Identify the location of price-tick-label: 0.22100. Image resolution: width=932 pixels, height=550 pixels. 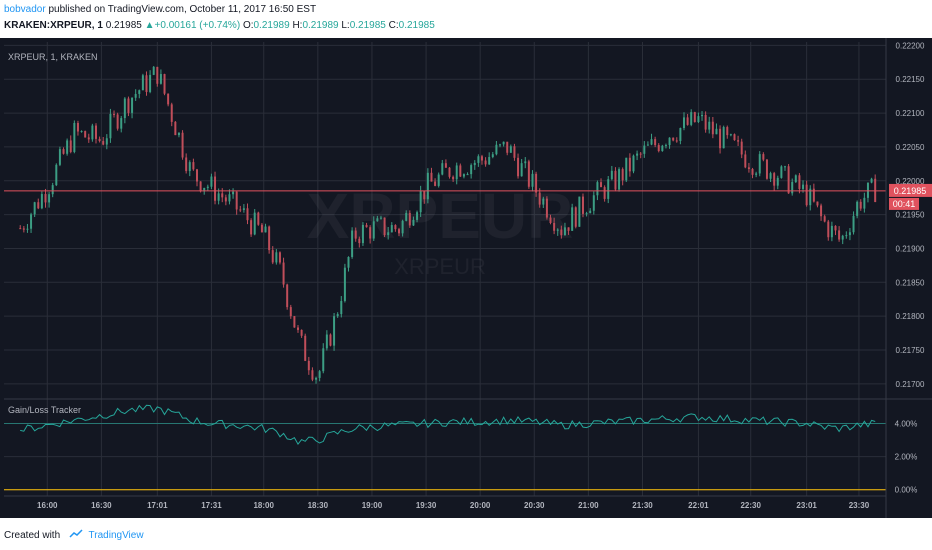
(910, 113).